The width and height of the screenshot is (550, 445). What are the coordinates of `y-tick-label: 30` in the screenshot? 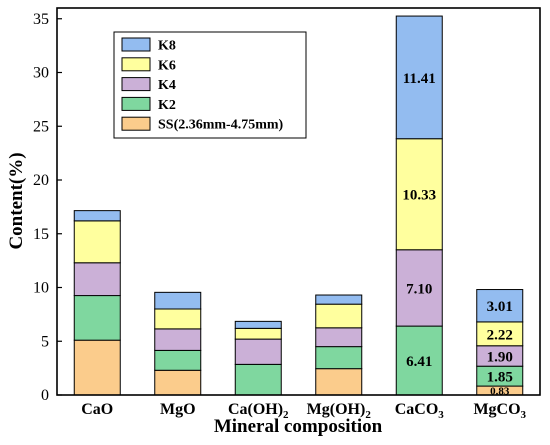 It's located at (41, 73).